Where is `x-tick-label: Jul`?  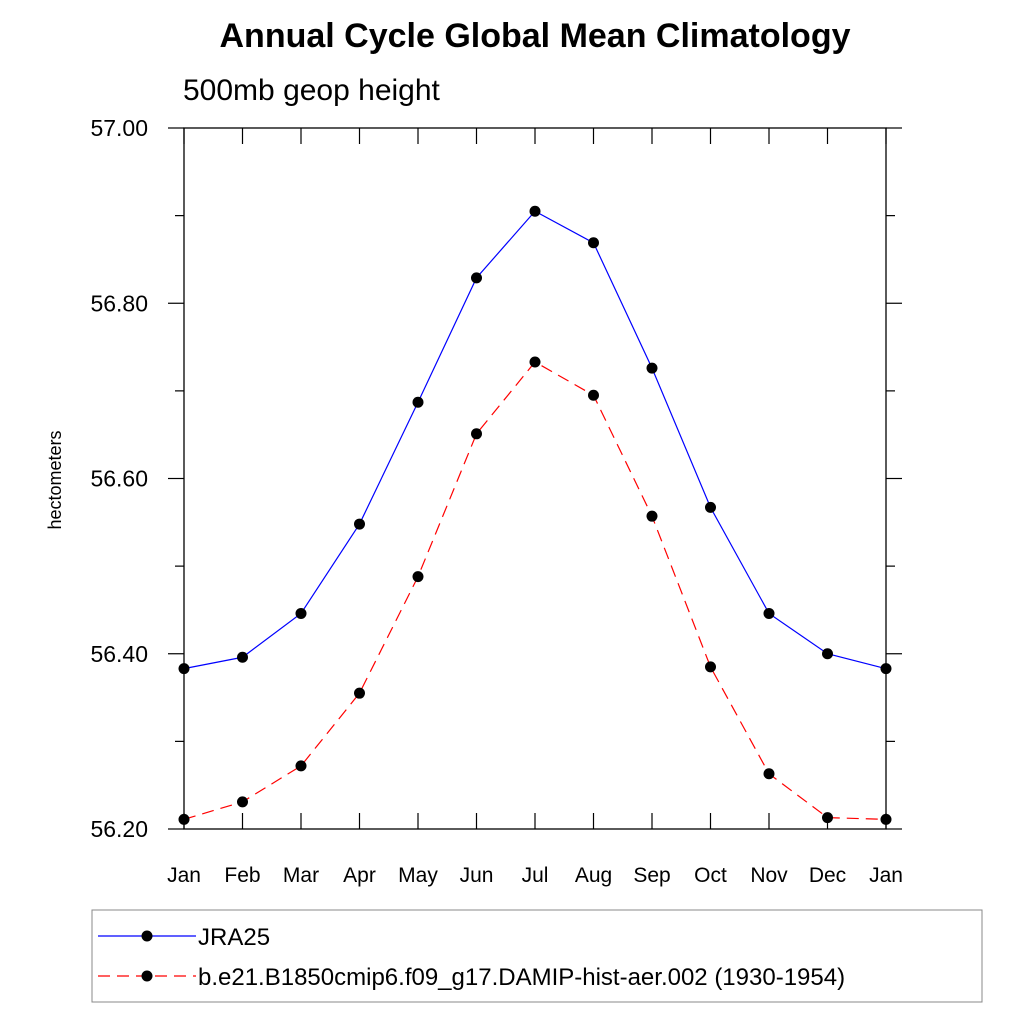 x-tick-label: Jul is located at coordinates (535, 875).